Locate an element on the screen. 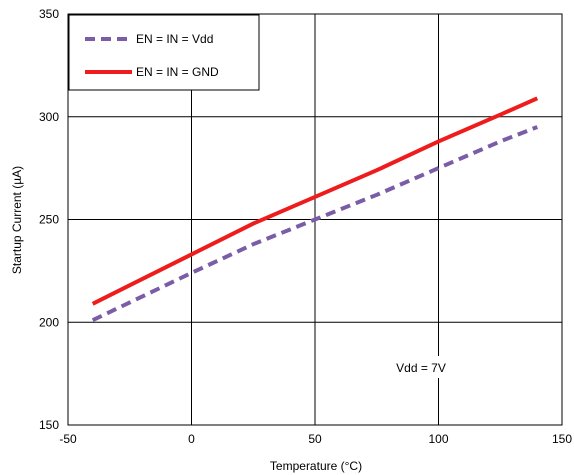 This screenshot has width=574, height=475. legend-label-vdd: EN = IN = Vdd is located at coordinates (174, 39).